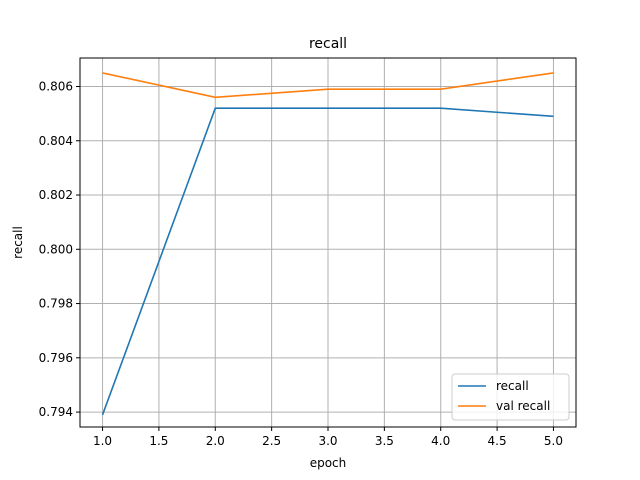 Image resolution: width=640 pixels, height=480 pixels. Describe the element at coordinates (102, 441) in the screenshot. I see `x-tick-label: 1.0` at that location.